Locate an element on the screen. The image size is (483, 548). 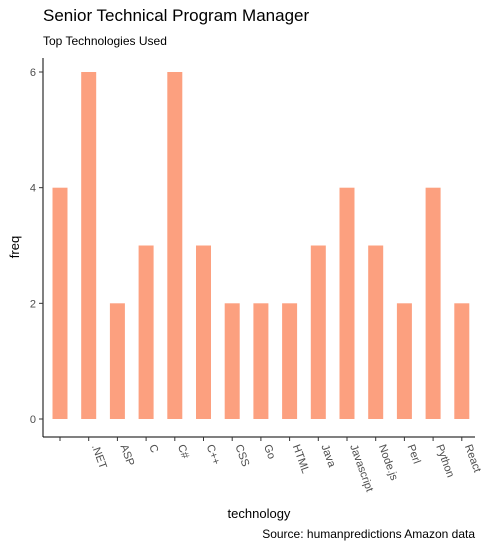
y-axis-ticks: 0 2 4 6 is located at coordinates (36, 246).